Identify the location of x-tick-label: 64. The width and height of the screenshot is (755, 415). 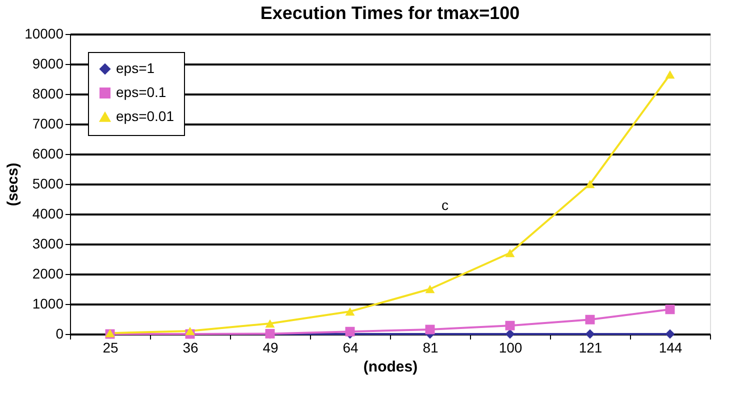
(350, 348).